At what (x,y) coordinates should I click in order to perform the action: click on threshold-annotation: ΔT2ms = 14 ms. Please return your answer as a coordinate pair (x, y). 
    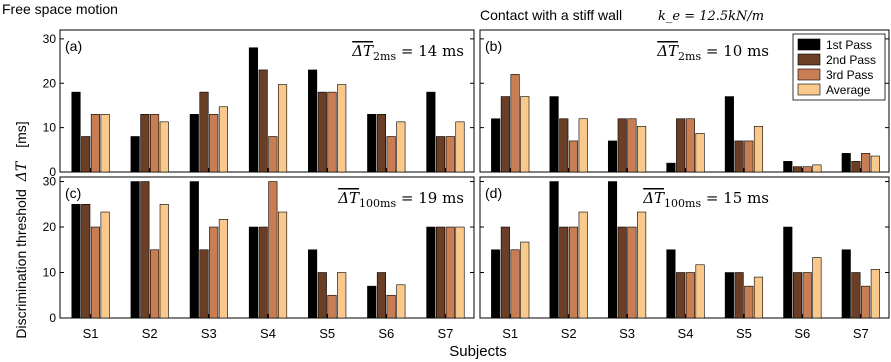
    Looking at the image, I should click on (407, 52).